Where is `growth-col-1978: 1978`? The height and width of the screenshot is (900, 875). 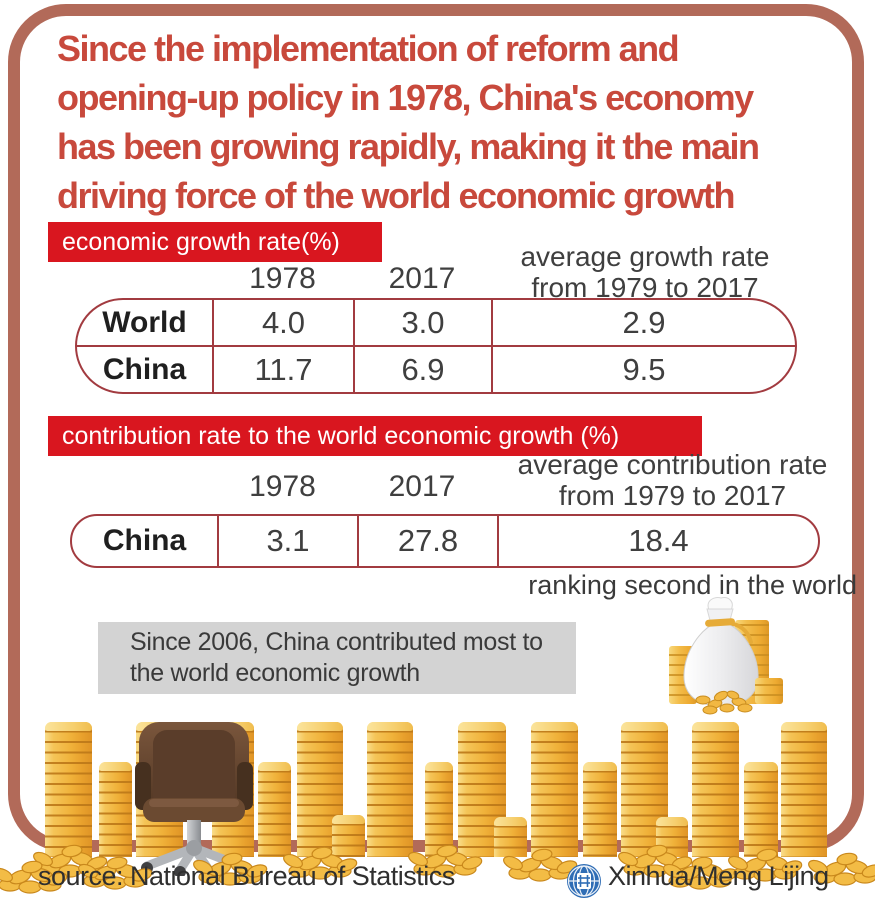
growth-col-1978: 1978 is located at coordinates (282, 278).